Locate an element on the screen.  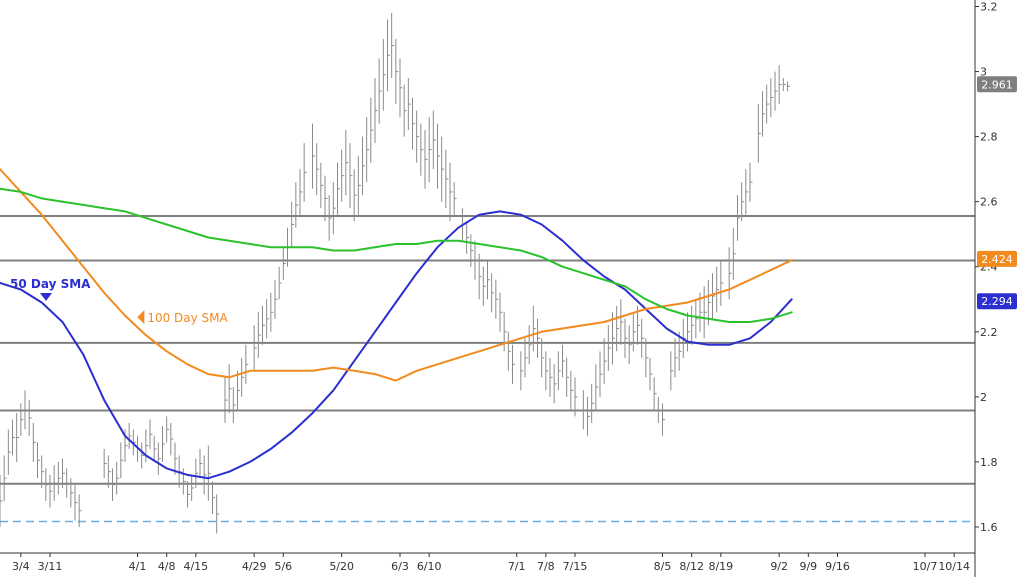
x-tick-label: 4/8 is located at coordinates (167, 566).